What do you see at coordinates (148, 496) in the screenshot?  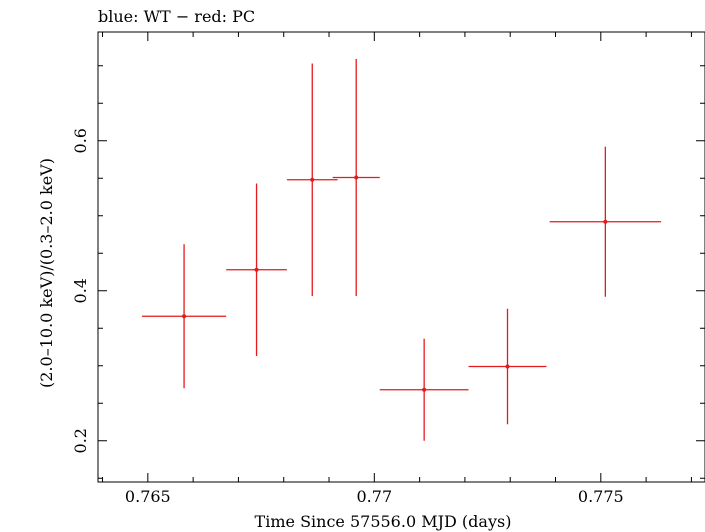 I see `x-tick-label: 0.765` at bounding box center [148, 496].